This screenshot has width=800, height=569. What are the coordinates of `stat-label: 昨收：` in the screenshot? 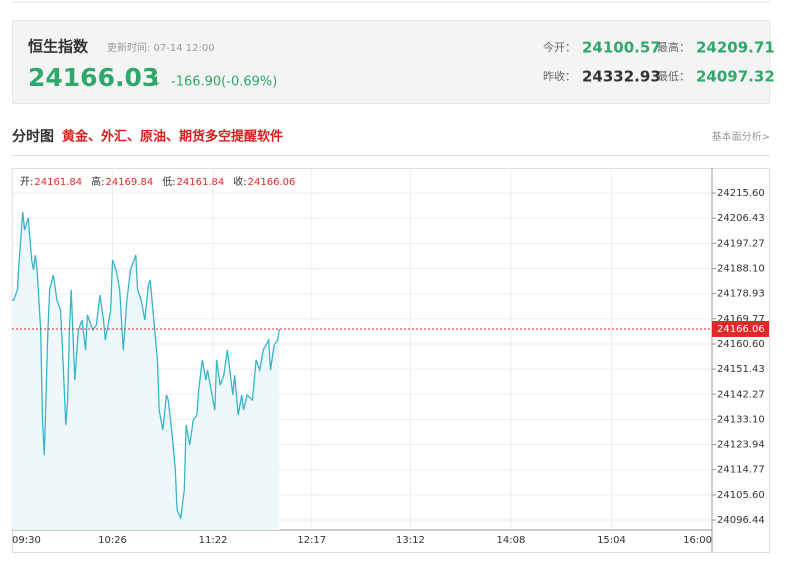 It's located at (559, 76).